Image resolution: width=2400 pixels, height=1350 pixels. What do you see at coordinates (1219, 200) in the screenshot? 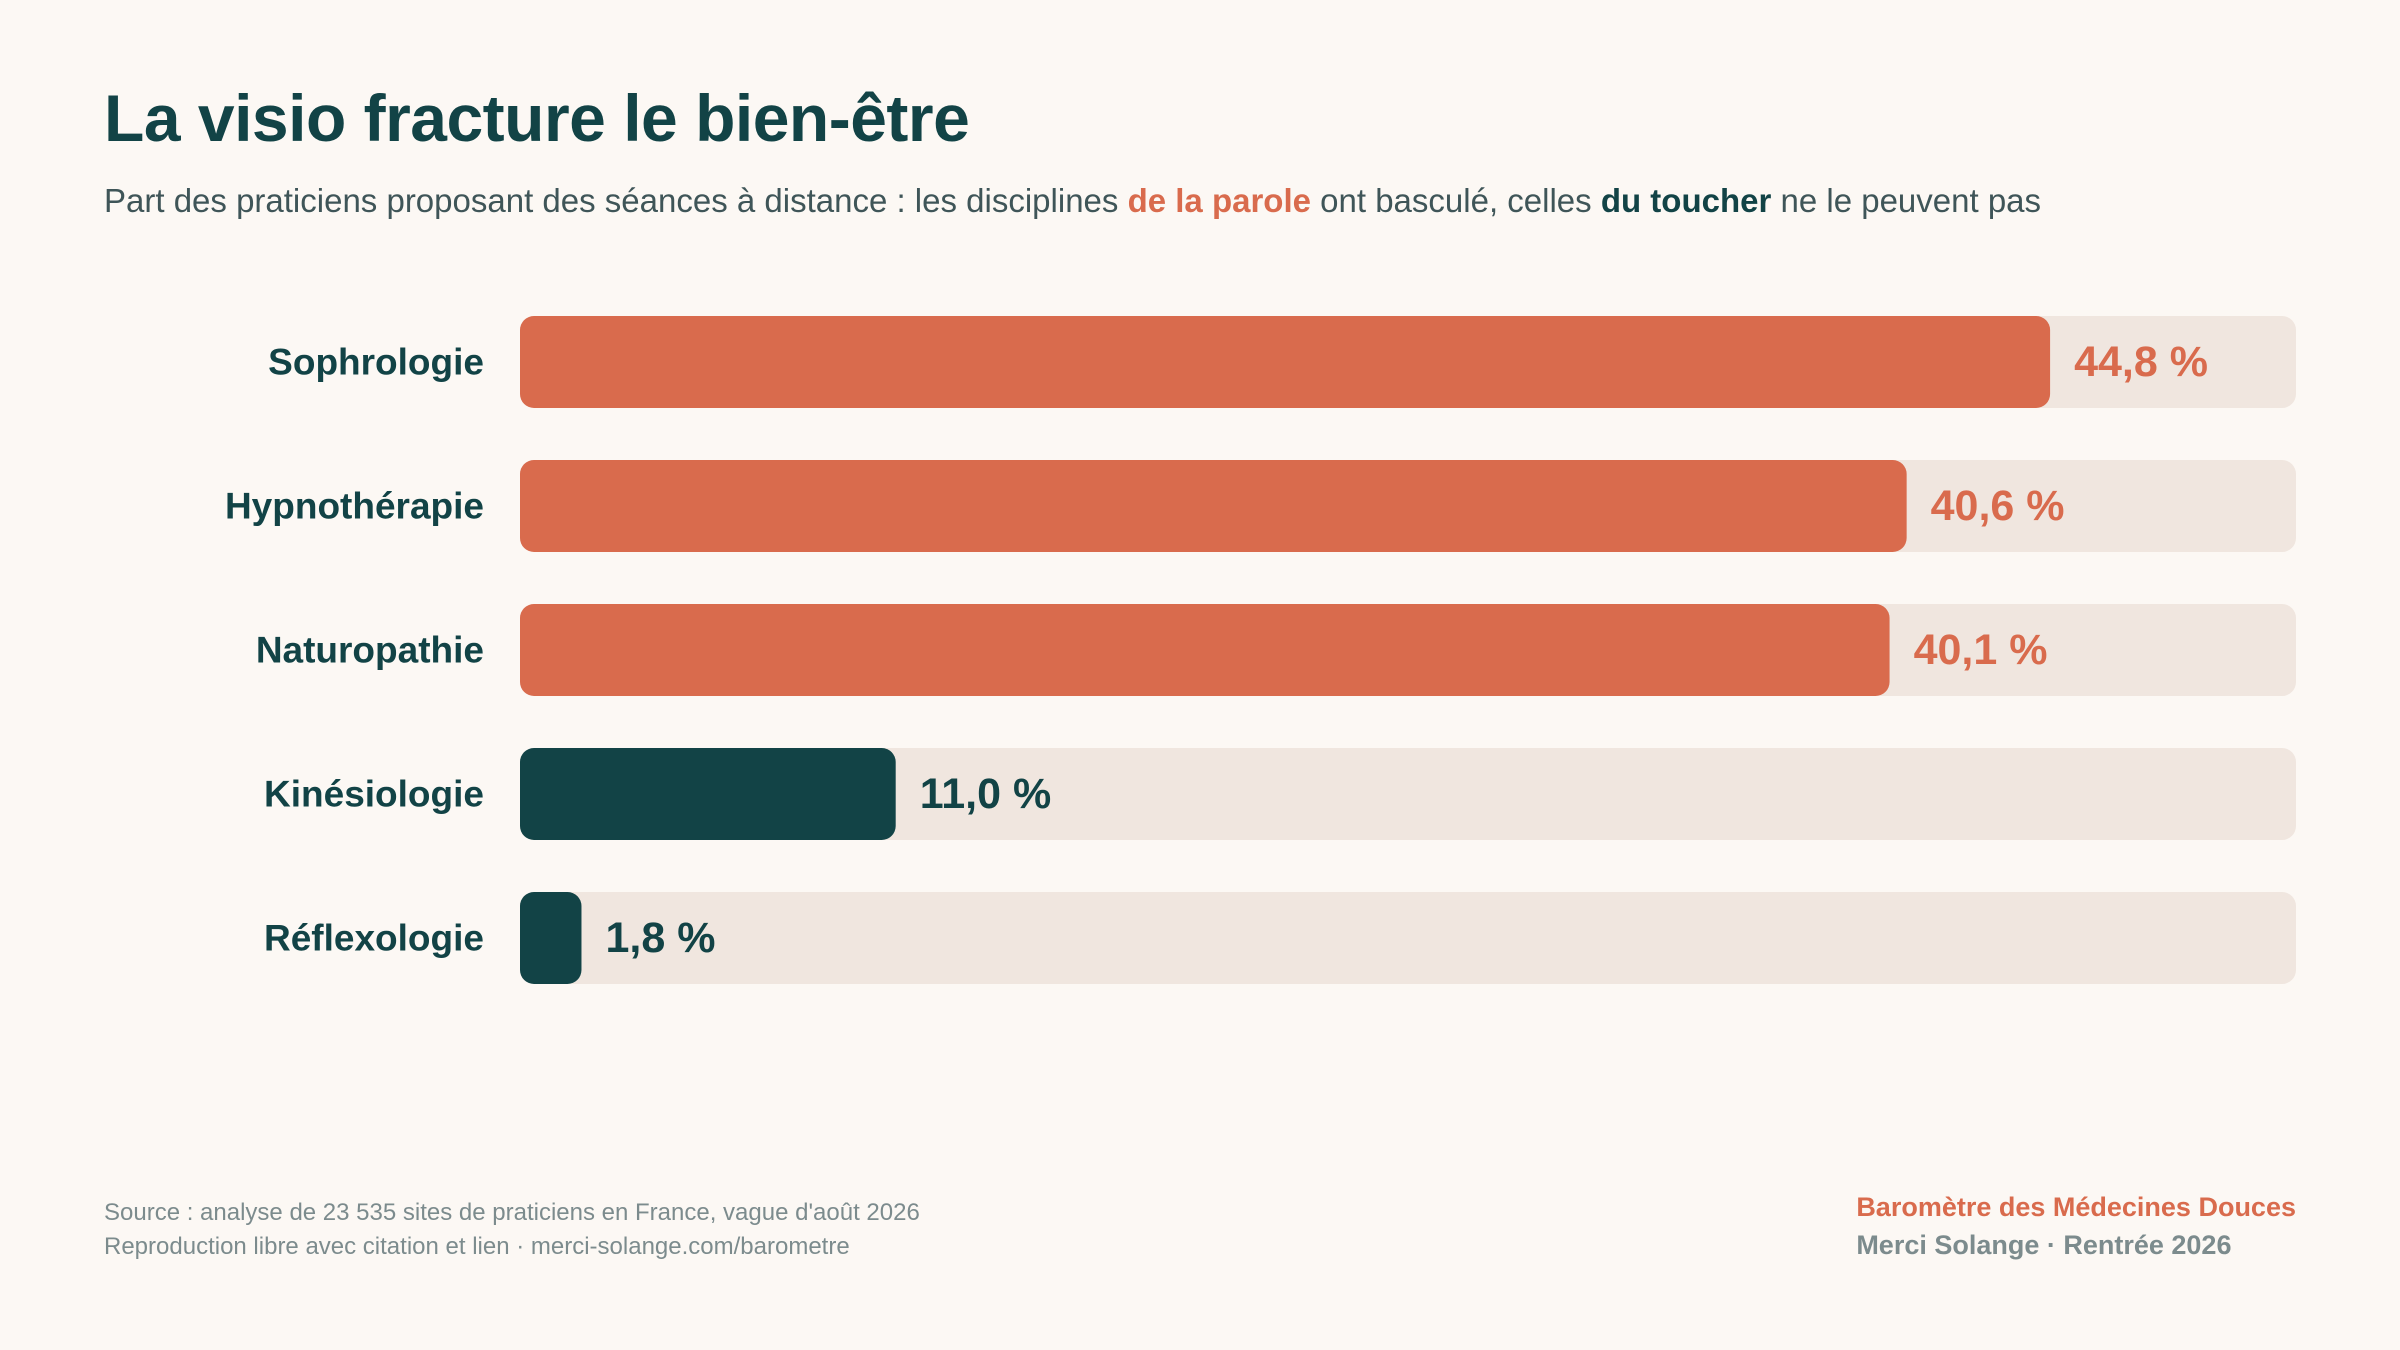
I see `subtitle-highlight-parole: de la parole` at bounding box center [1219, 200].